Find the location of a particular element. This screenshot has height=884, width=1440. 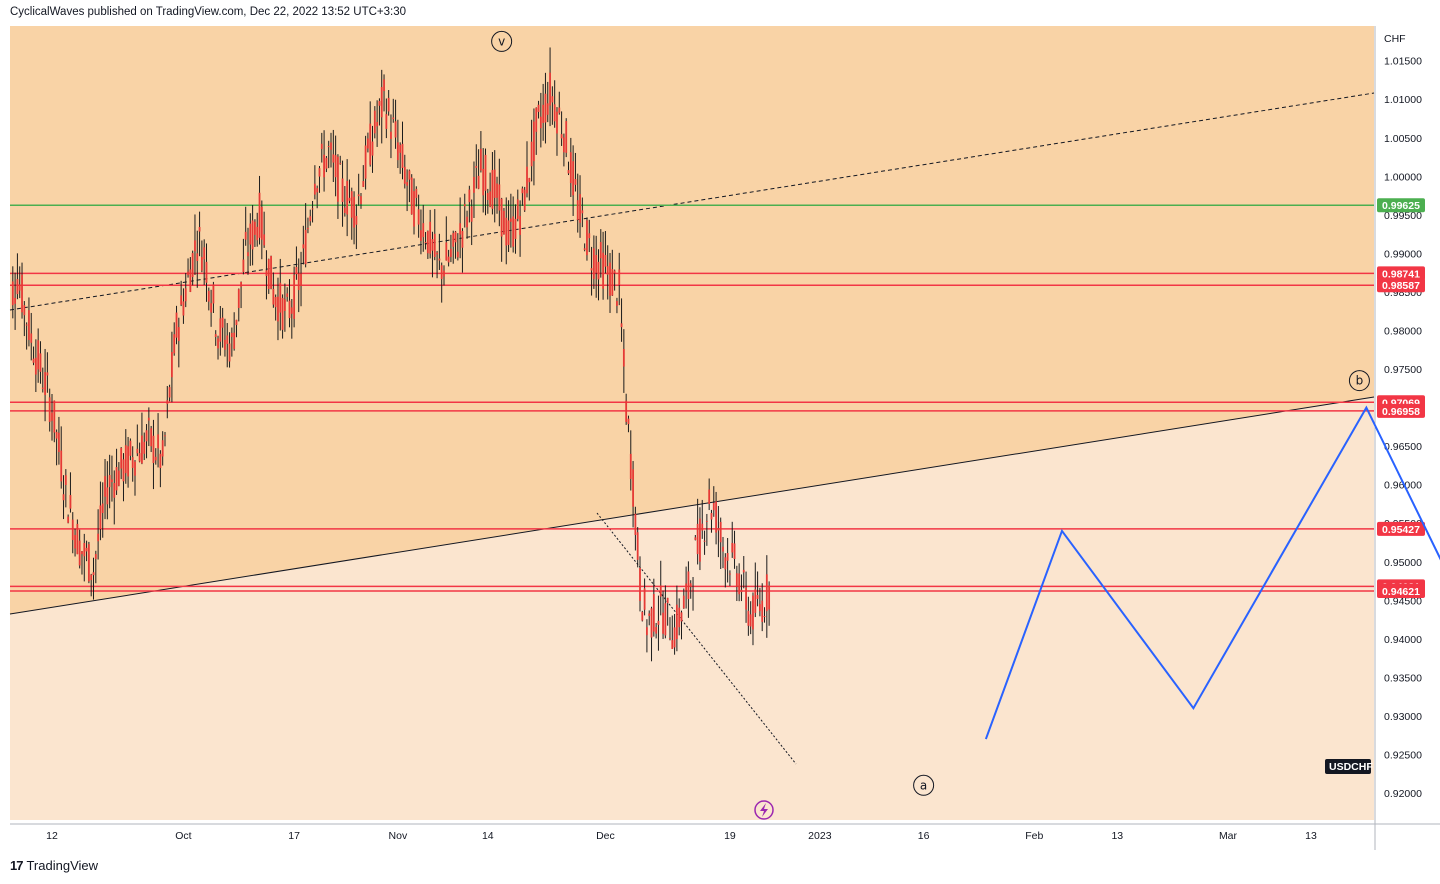

x-tick-label: Feb is located at coordinates (1034, 836).